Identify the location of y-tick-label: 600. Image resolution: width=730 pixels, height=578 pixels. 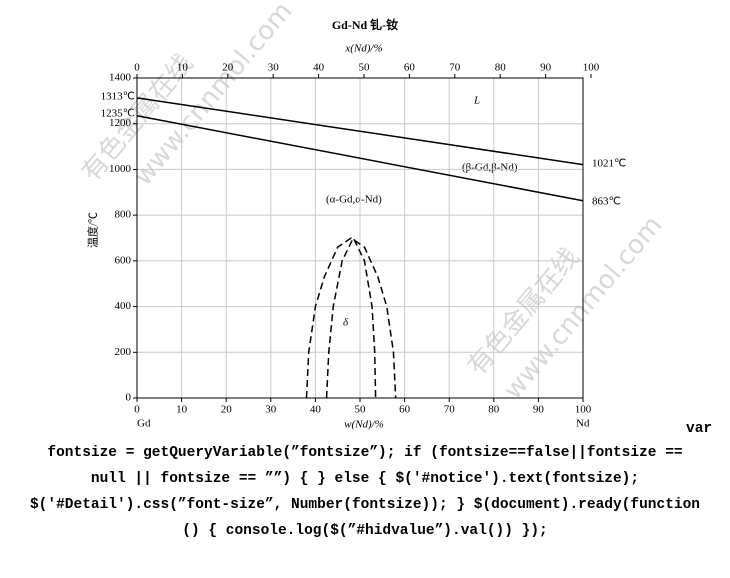
(123, 260).